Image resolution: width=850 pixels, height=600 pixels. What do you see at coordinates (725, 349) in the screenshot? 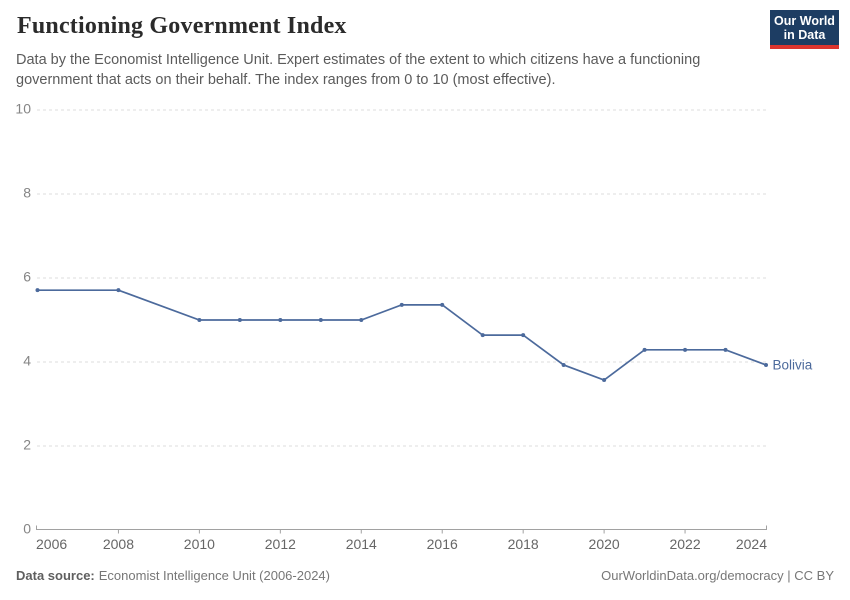
I see `data-point-2023` at bounding box center [725, 349].